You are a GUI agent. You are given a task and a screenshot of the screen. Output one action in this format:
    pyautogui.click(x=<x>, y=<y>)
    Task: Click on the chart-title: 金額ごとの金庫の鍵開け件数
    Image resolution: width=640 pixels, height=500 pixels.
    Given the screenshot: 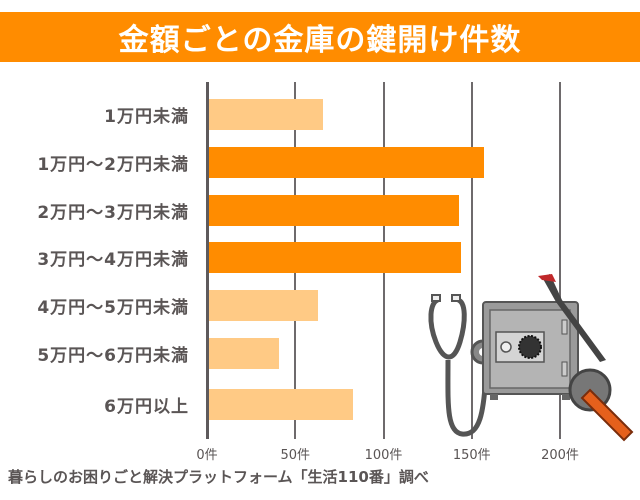 What is the action you would take?
    pyautogui.click(x=320, y=40)
    